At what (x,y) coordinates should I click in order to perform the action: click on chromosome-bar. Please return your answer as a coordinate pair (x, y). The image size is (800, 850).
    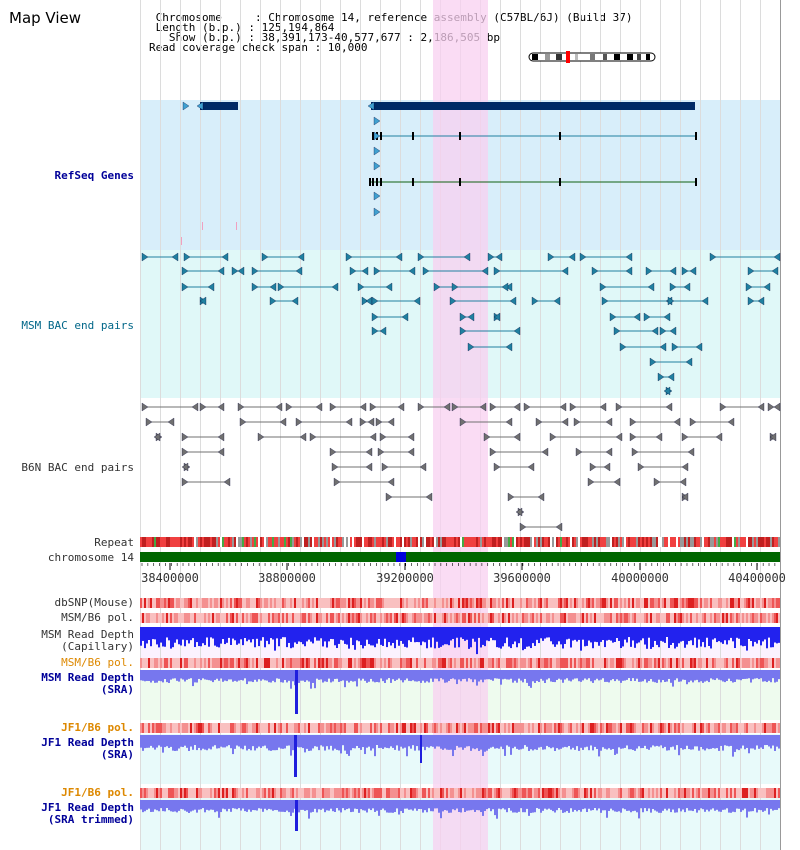
    Looking at the image, I should click on (460, 557).